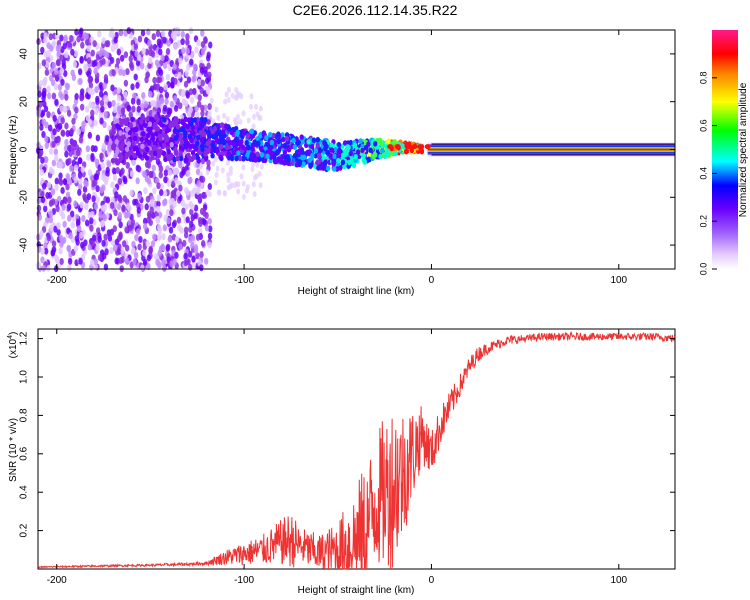  Describe the element at coordinates (432, 580) in the screenshot. I see `x-tick-label: 0` at that location.